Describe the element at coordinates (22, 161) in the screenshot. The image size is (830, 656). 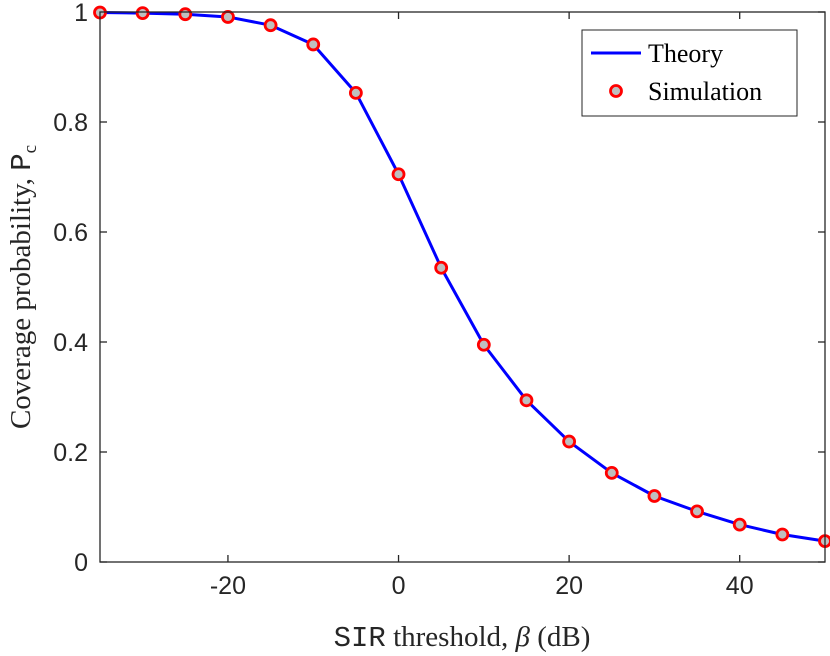
I see `y-axis-label-symbol: P` at that location.